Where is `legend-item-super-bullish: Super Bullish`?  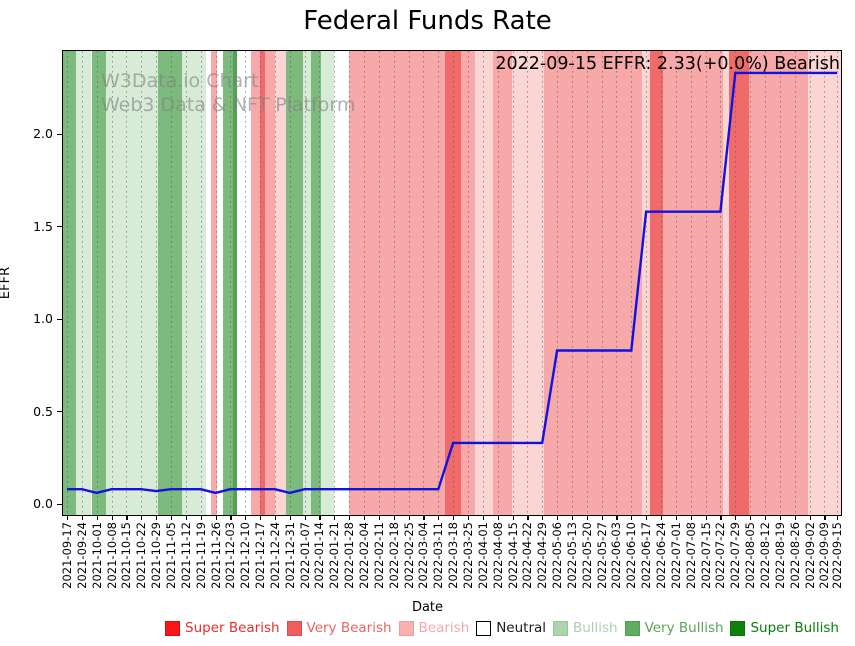
legend-item-super-bullish: Super Bullish is located at coordinates (784, 628).